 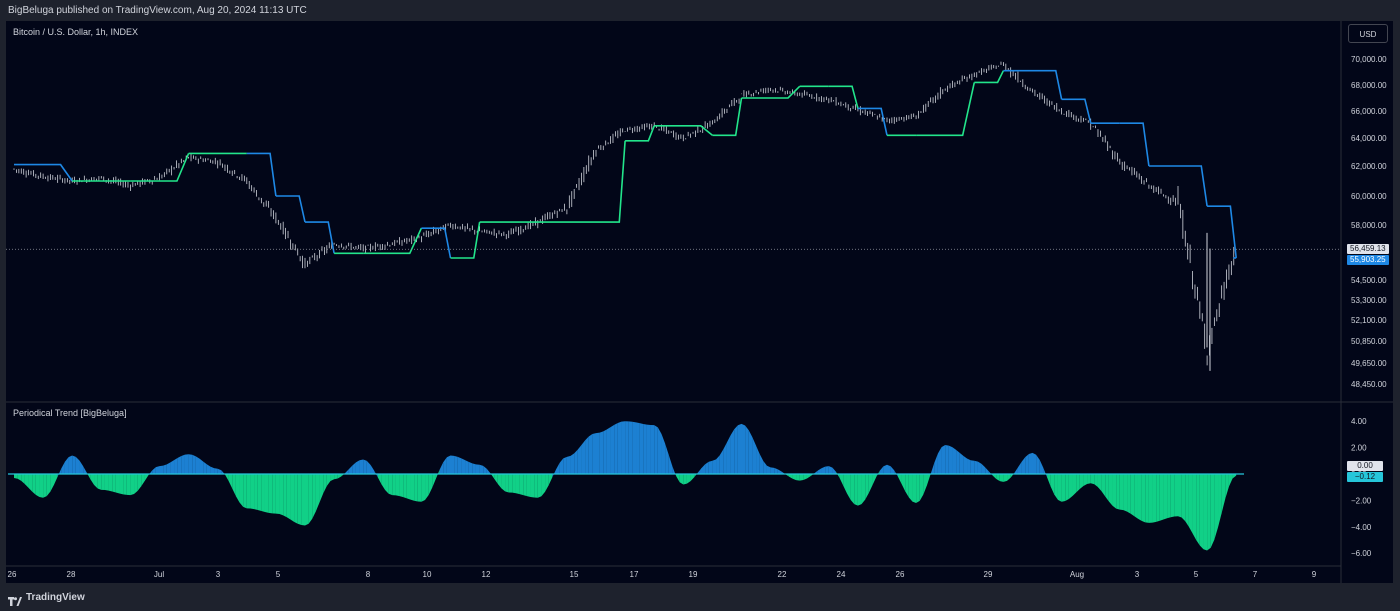 I want to click on time-axis-label: 3, so click(x=1137, y=574).